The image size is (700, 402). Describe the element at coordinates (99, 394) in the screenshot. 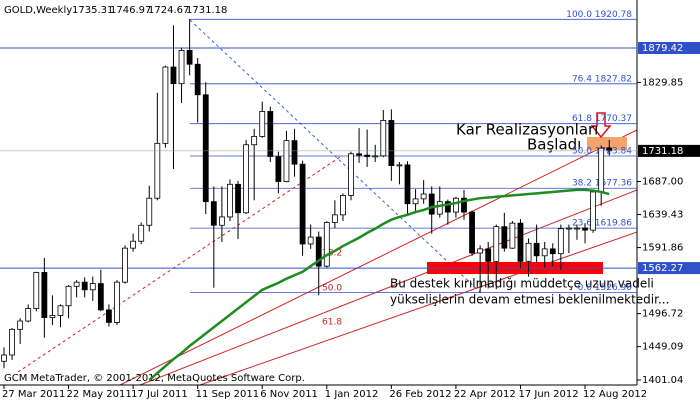

I see `x-tick-label: 22 May 2011` at that location.